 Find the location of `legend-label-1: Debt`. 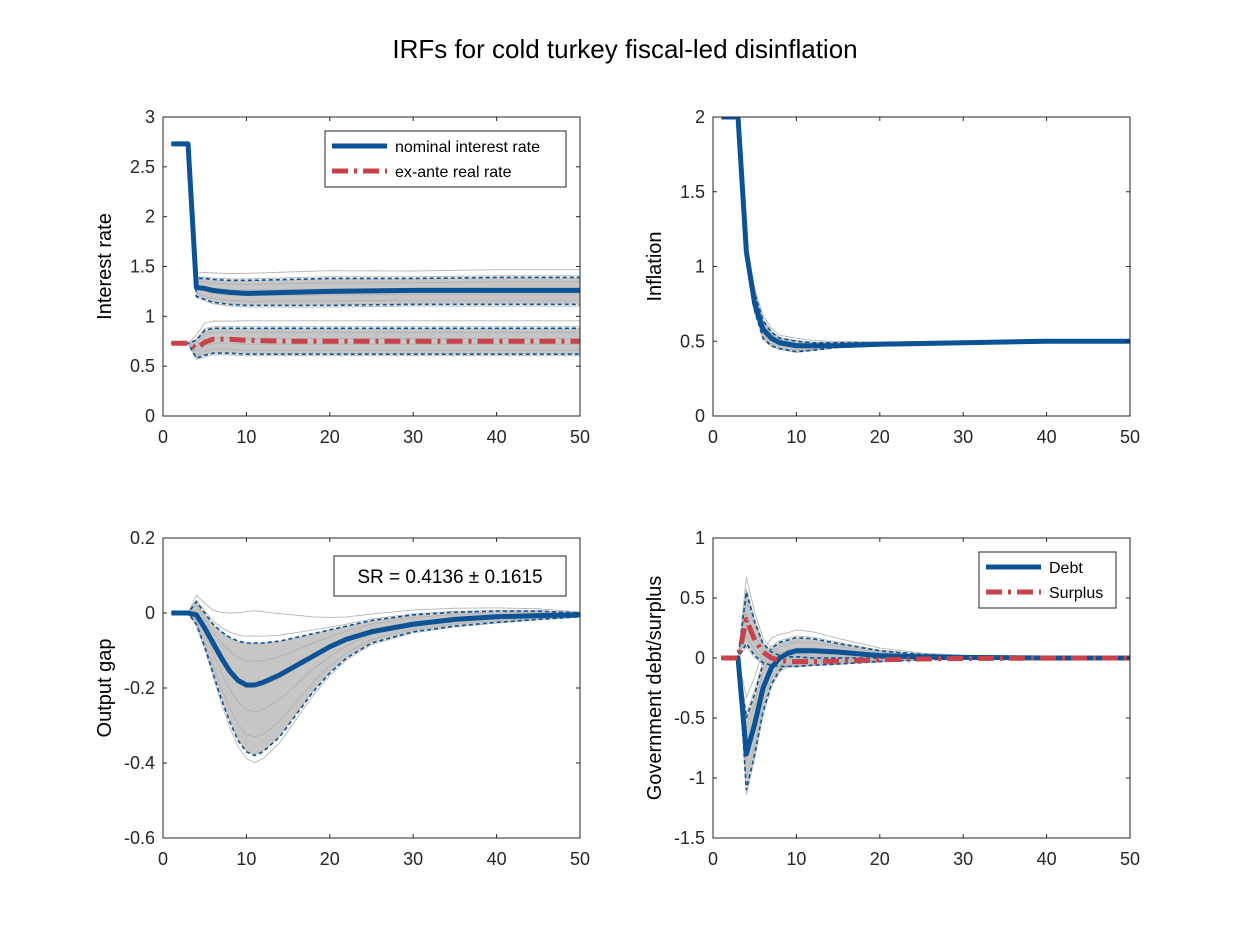

legend-label-1: Debt is located at coordinates (1066, 568).